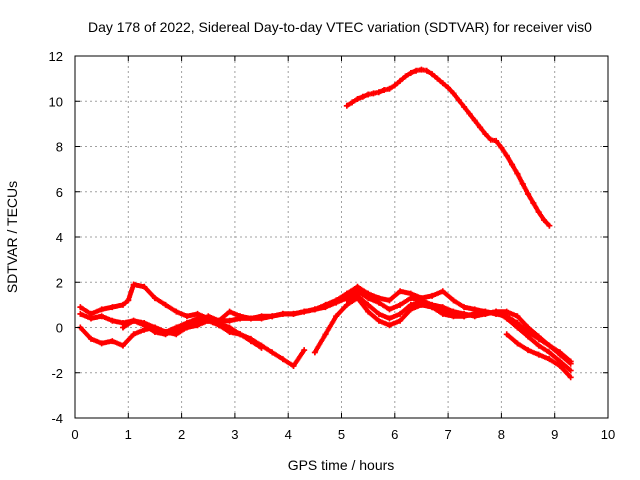  I want to click on x-tick-label: 8, so click(501, 434).